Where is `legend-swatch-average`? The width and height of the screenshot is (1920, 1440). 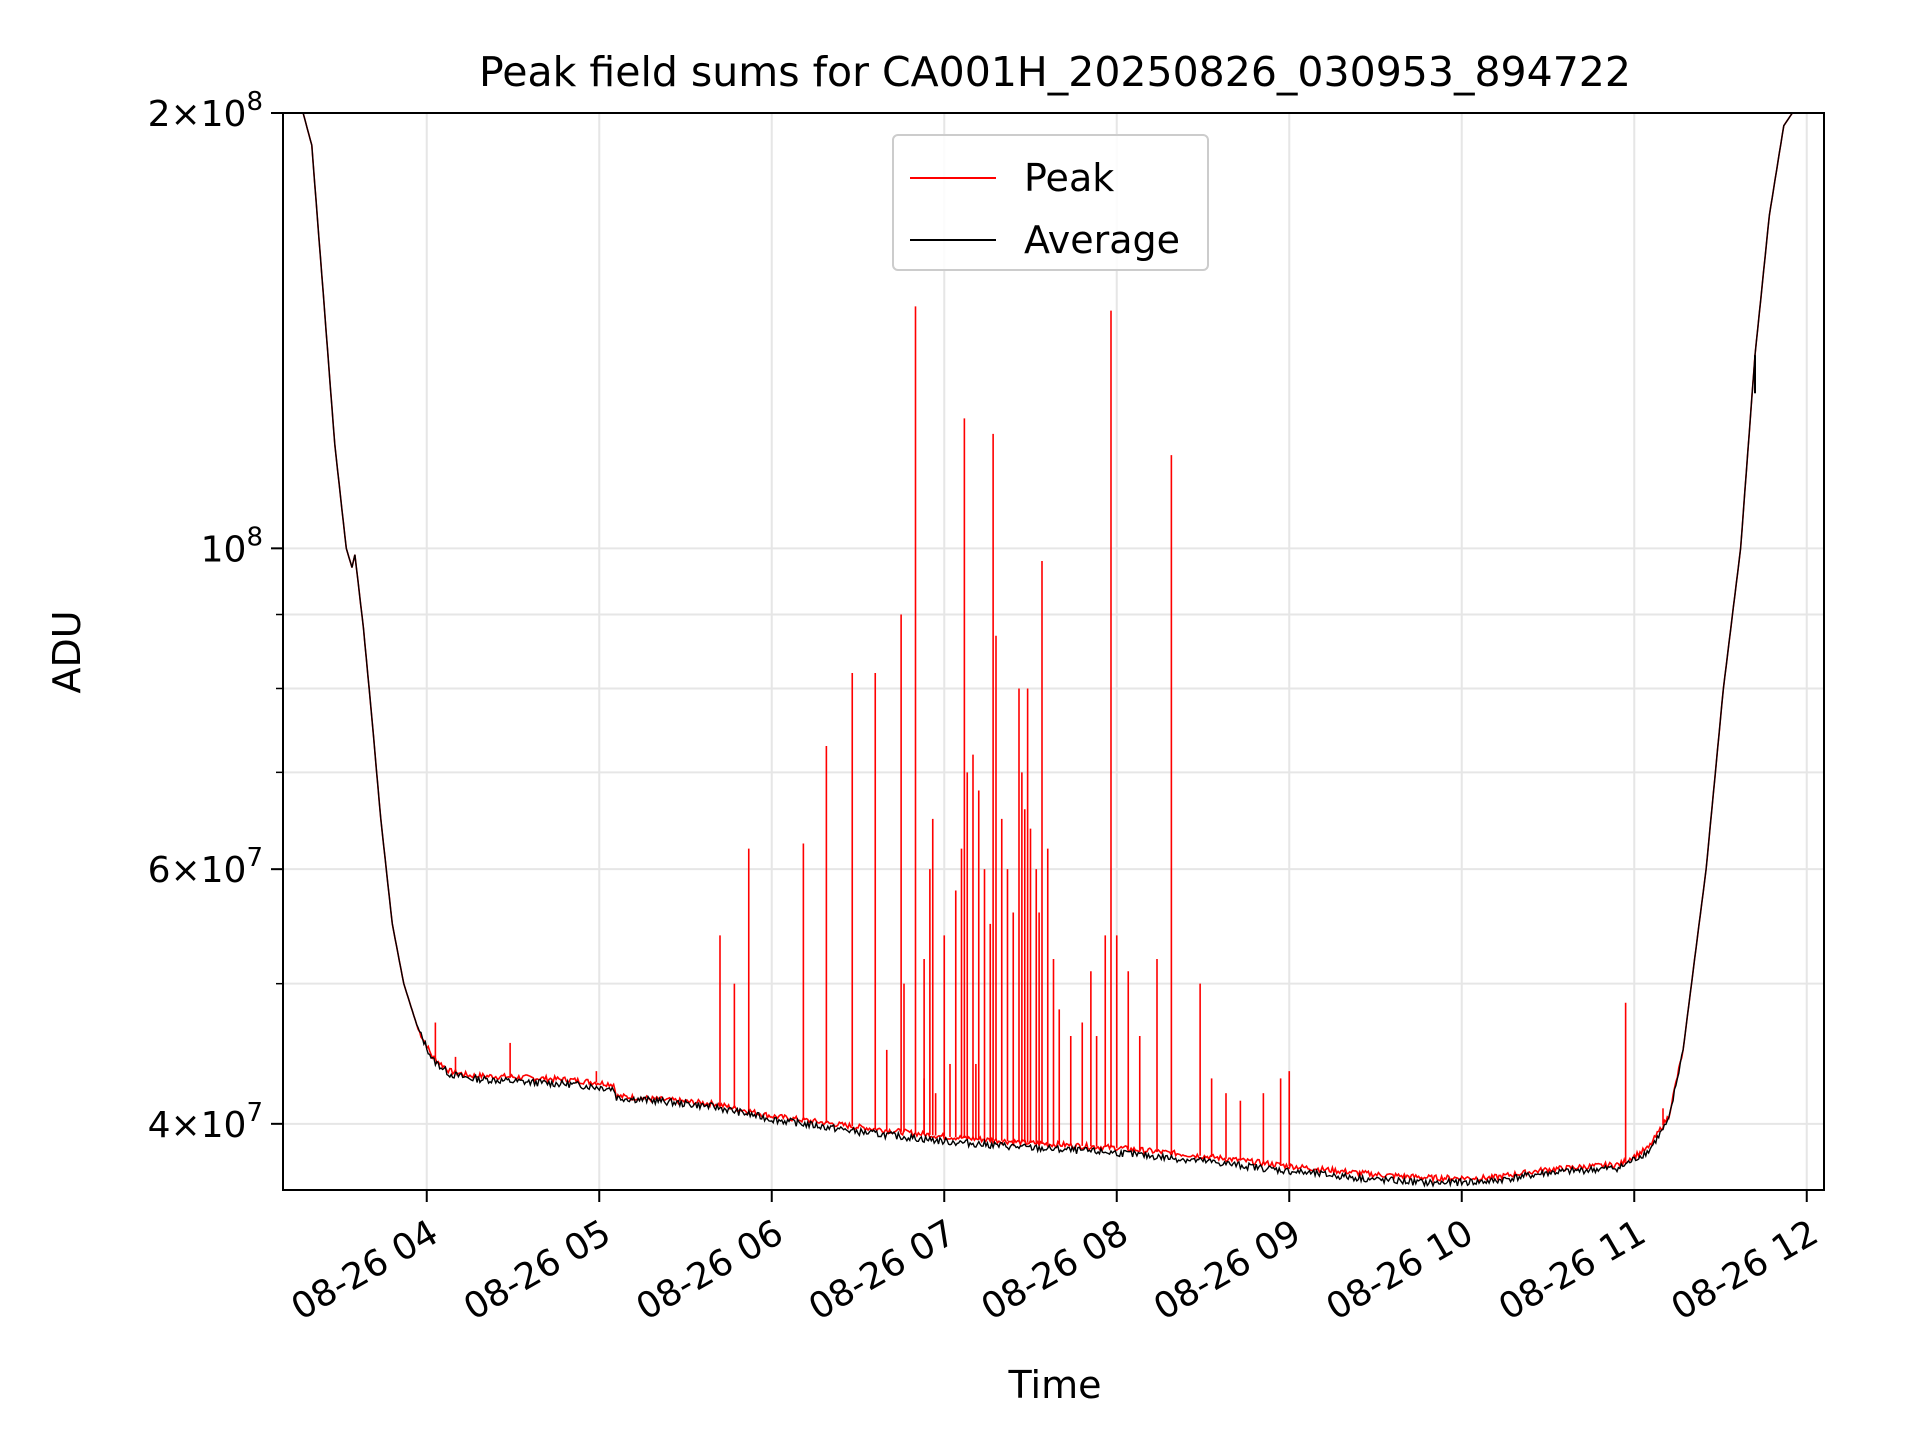
legend-swatch-average is located at coordinates (953, 240).